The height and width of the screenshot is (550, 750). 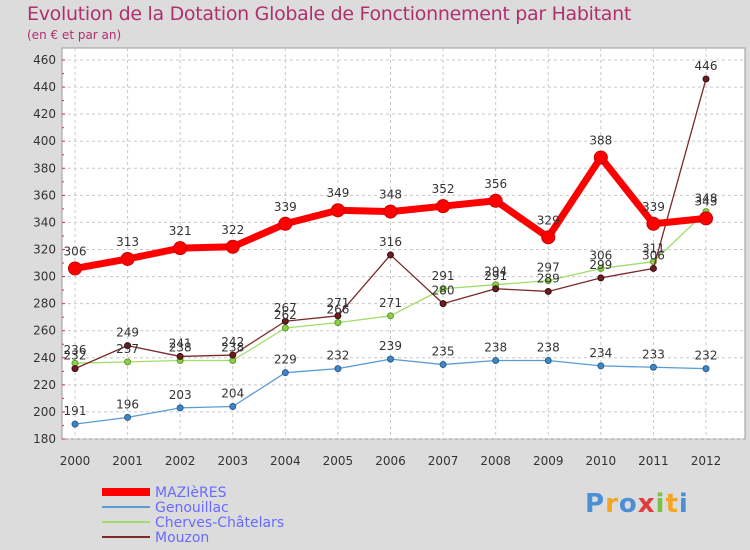 I want to click on data-label-cherves-ch-telars: 237, so click(x=127, y=349).